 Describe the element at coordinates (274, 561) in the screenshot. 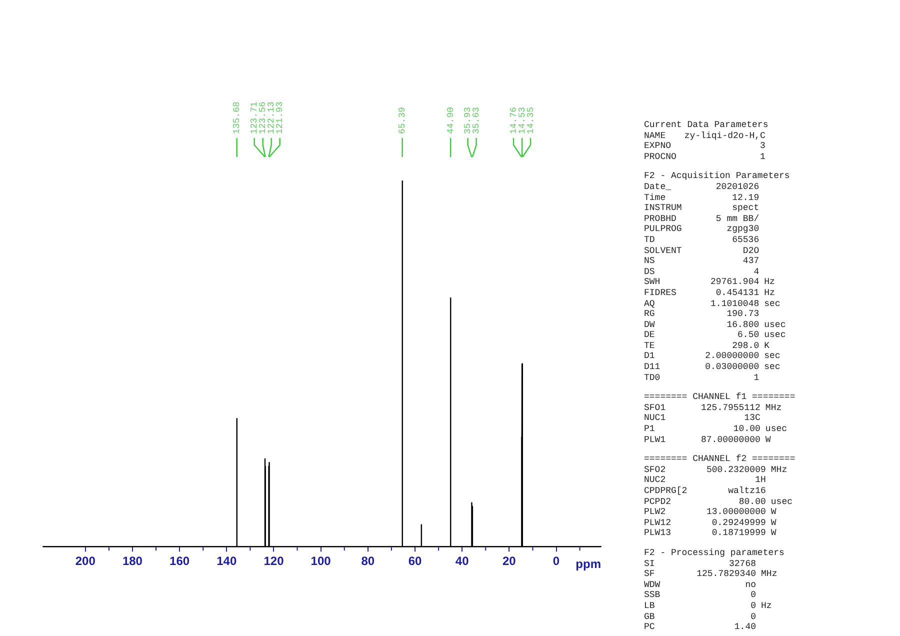

I see `x-tick-label: 120` at that location.